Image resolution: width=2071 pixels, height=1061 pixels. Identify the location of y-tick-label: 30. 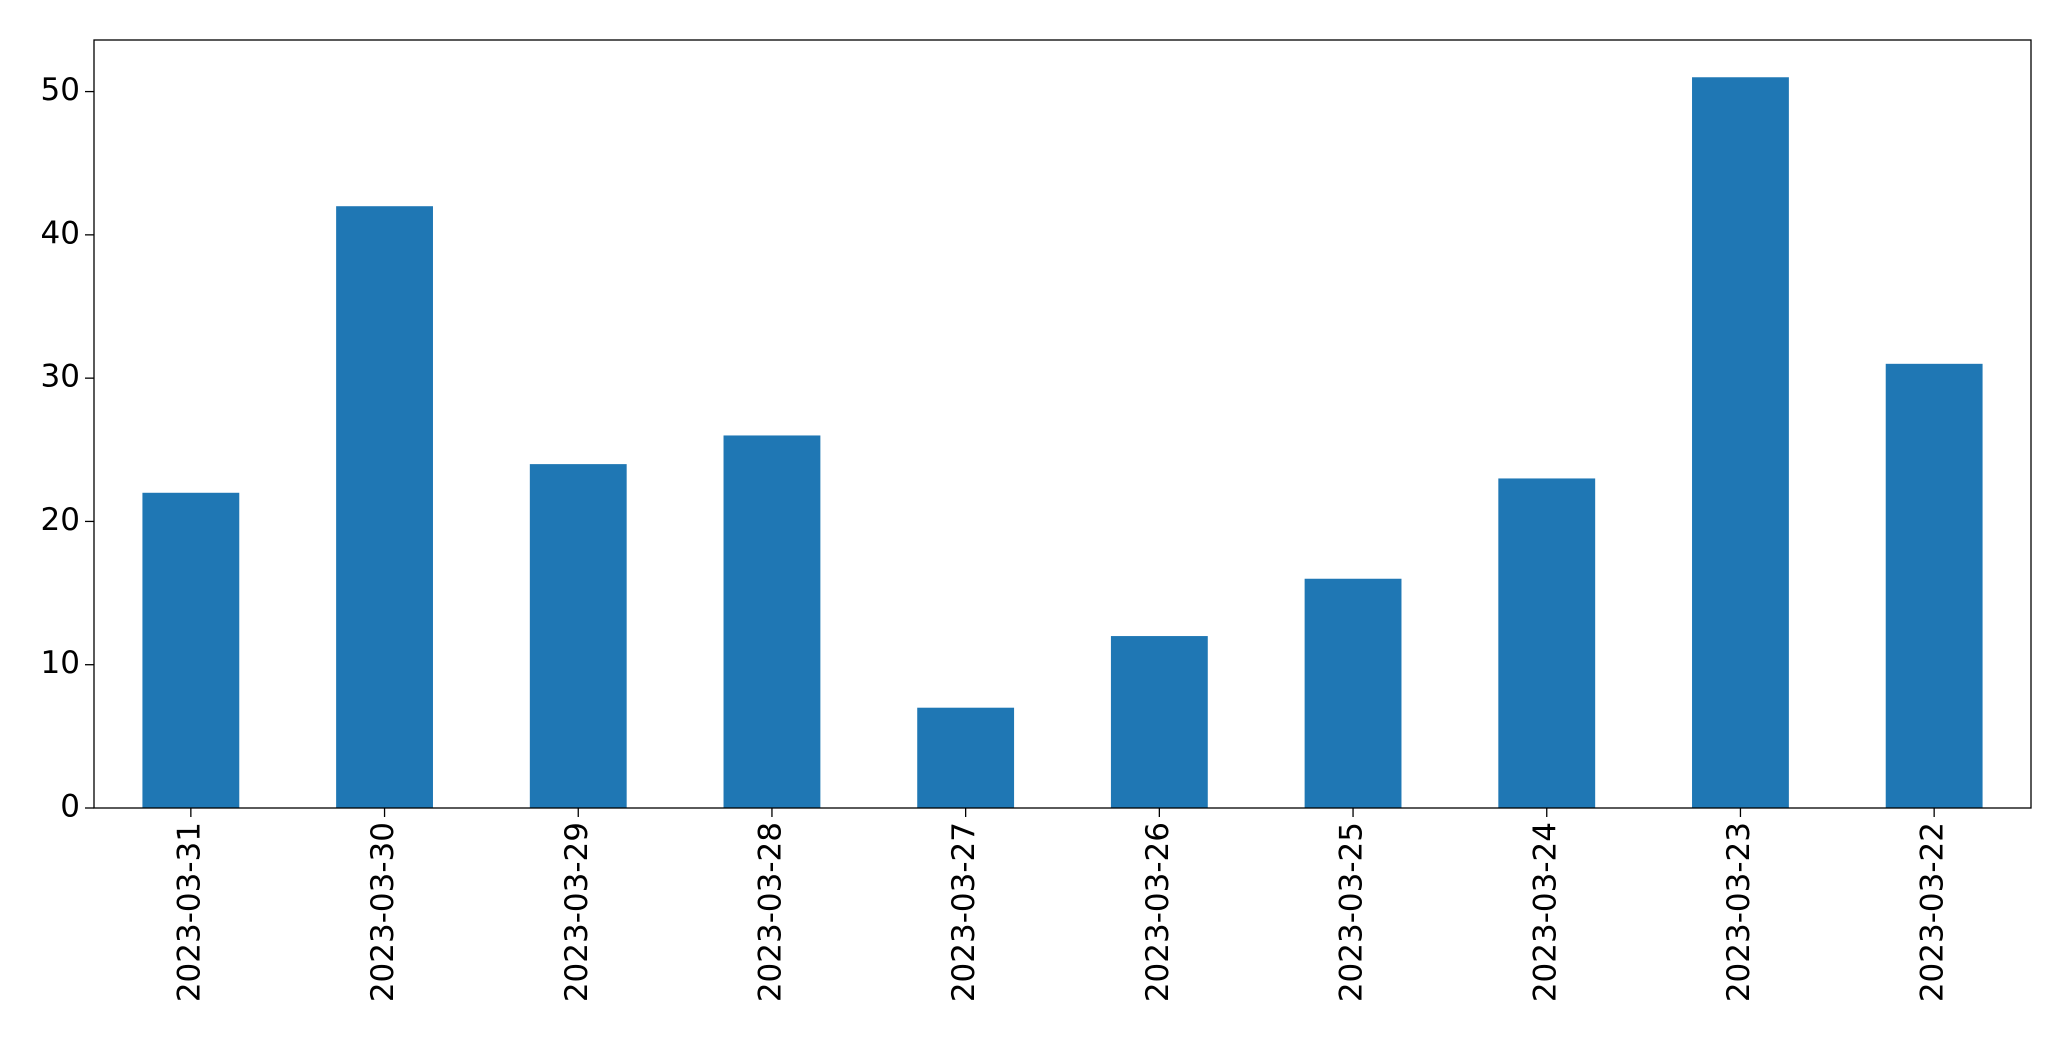
(60, 377).